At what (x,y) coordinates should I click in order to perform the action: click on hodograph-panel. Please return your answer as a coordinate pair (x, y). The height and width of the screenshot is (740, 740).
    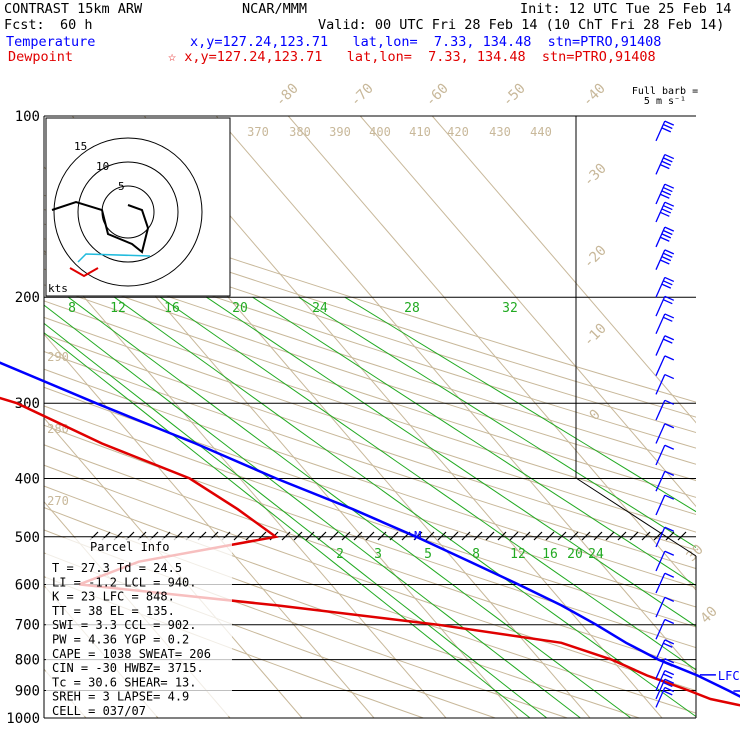
    Looking at the image, I should click on (138, 207).